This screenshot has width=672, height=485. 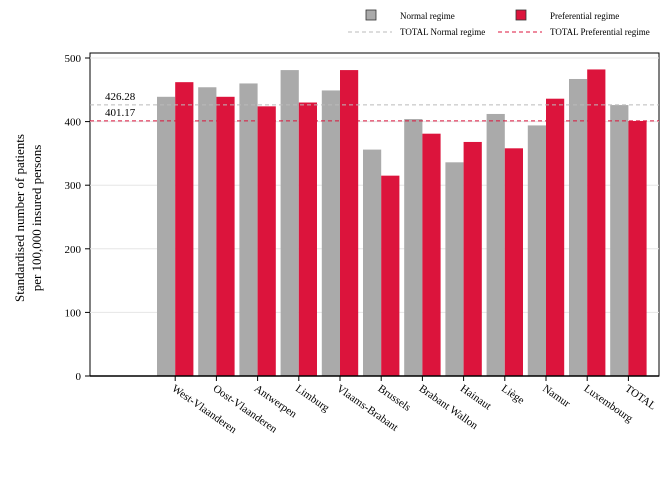 What do you see at coordinates (584, 16) in the screenshot?
I see `legend-label: Preferential regime` at bounding box center [584, 16].